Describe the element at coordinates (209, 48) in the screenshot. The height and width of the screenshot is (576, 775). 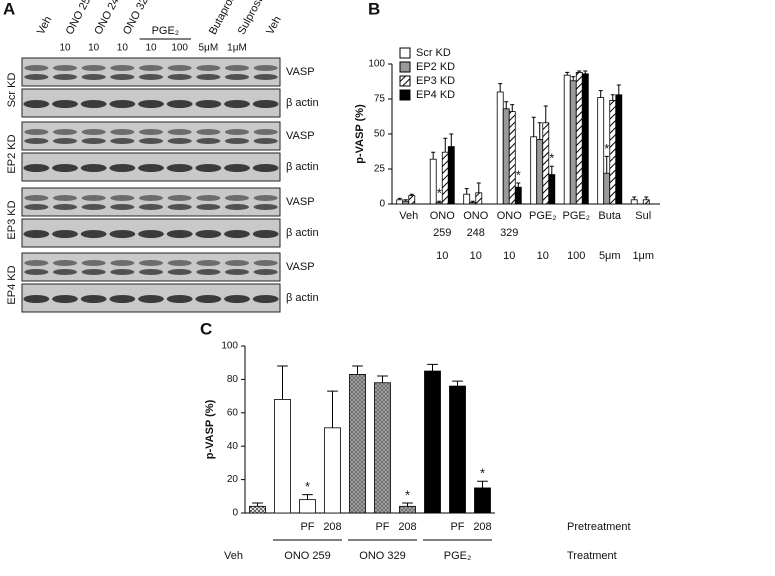
I see `dose-label: 5μM` at that location.